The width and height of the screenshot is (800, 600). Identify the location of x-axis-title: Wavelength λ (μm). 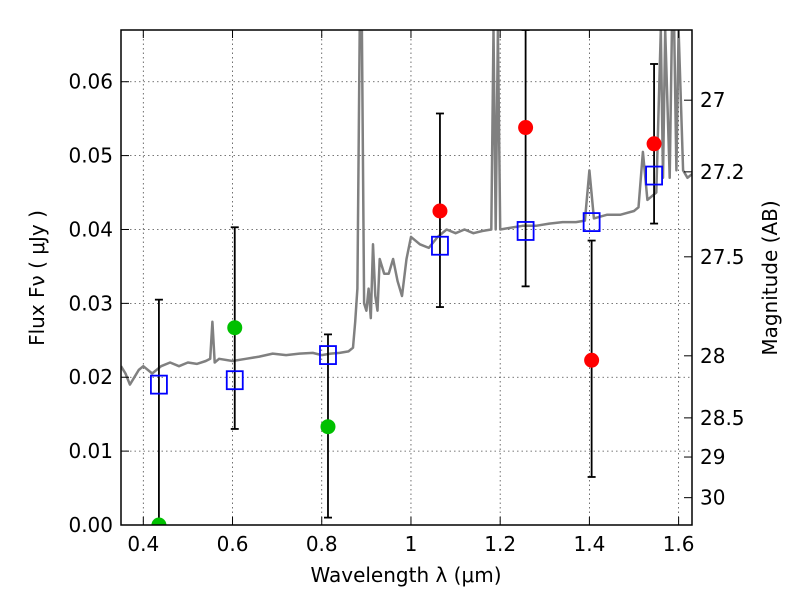
(405, 575).